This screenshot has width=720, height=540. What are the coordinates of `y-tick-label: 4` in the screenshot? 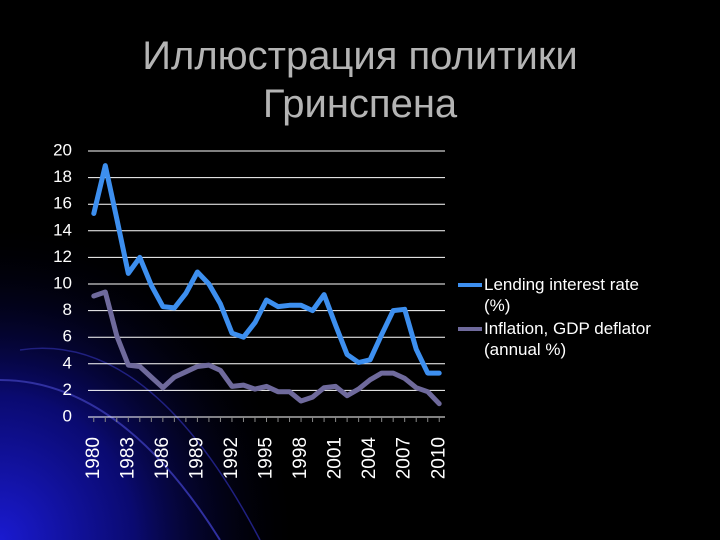 It's located at (67, 362).